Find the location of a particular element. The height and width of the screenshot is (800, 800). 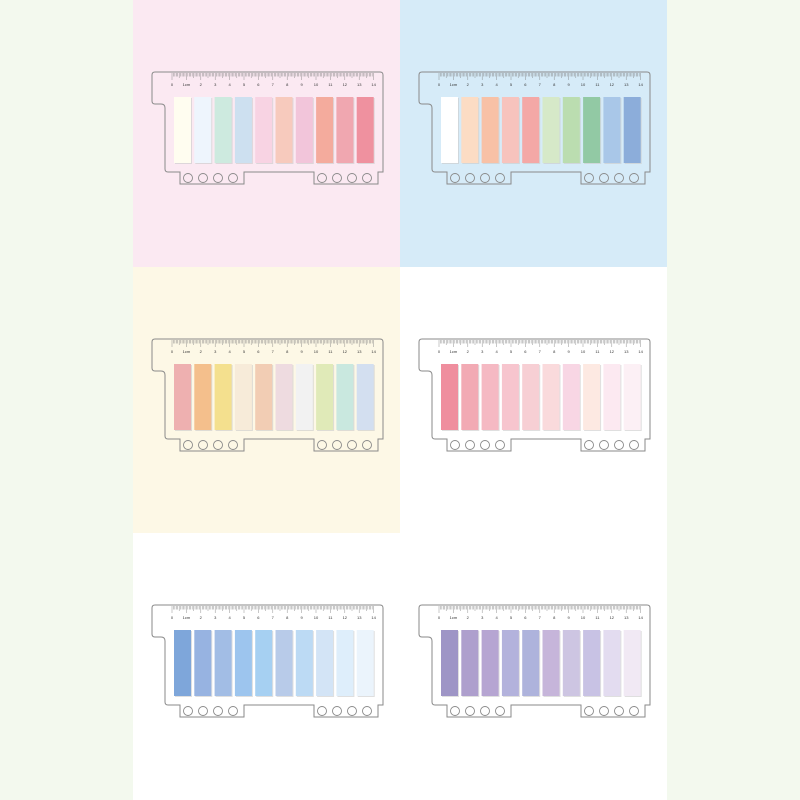

ruler-label: 9 is located at coordinates (301, 84).